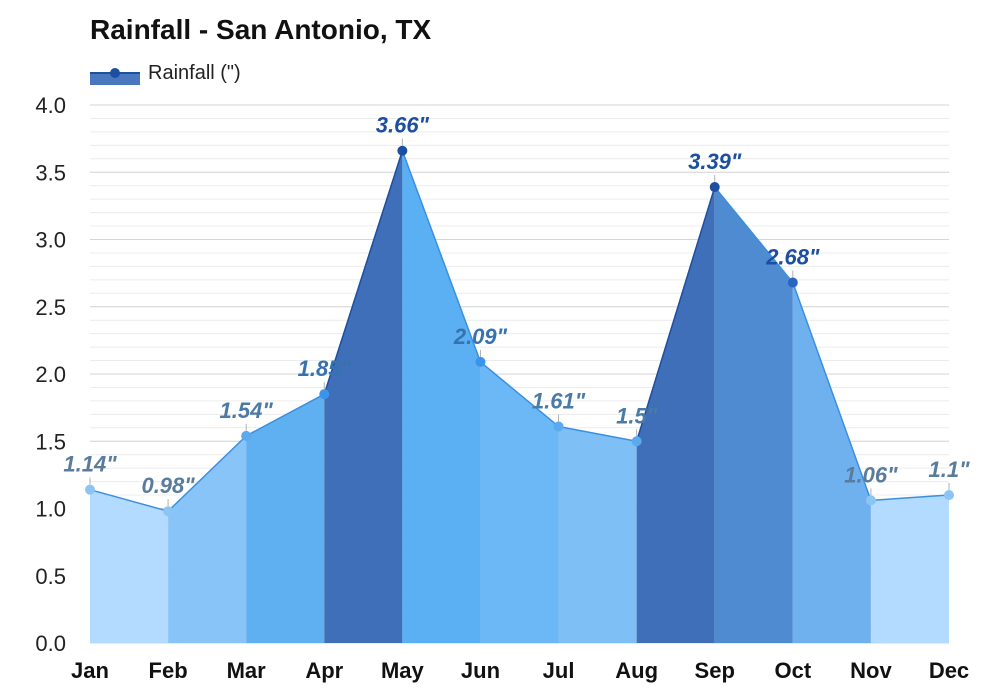 Image resolution: width=1000 pixels, height=700 pixels. I want to click on legend-swatch-marker, so click(115, 72).